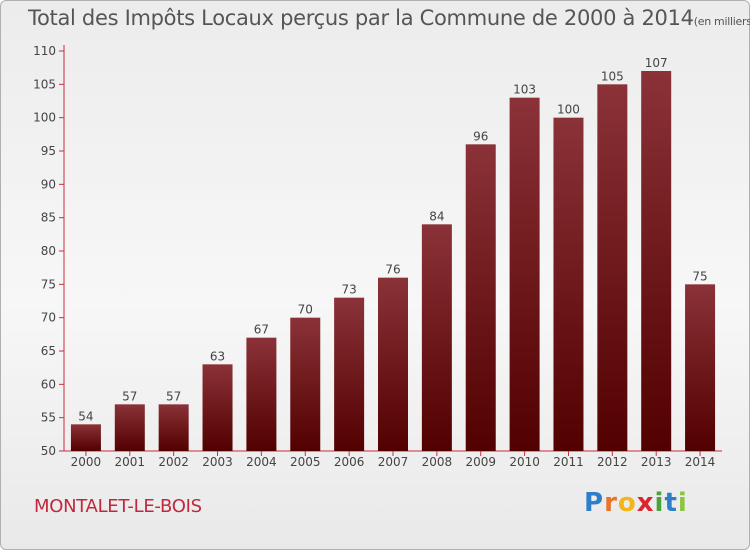  I want to click on y-axis: 50 55 60 65 70 75 80 85 90 95 100 105 110, so click(49, 251).